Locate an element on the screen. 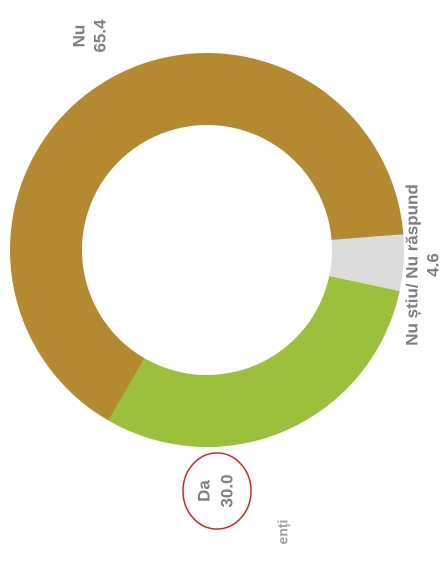 This screenshot has width=448, height=563. slice-value: 30.0 is located at coordinates (226, 490).